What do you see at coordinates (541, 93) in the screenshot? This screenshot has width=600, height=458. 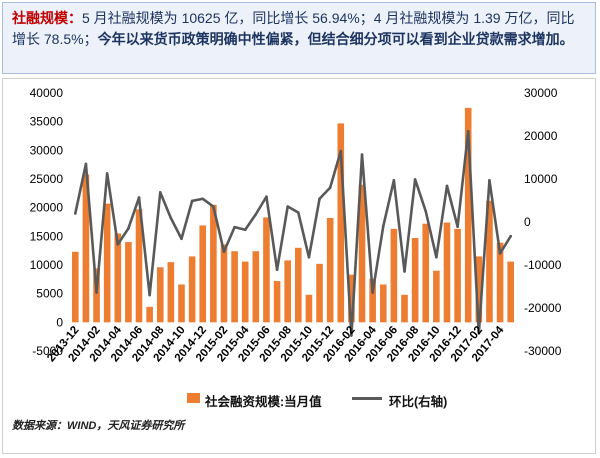 I see `right-axis-tick-label: 30000` at bounding box center [541, 93].